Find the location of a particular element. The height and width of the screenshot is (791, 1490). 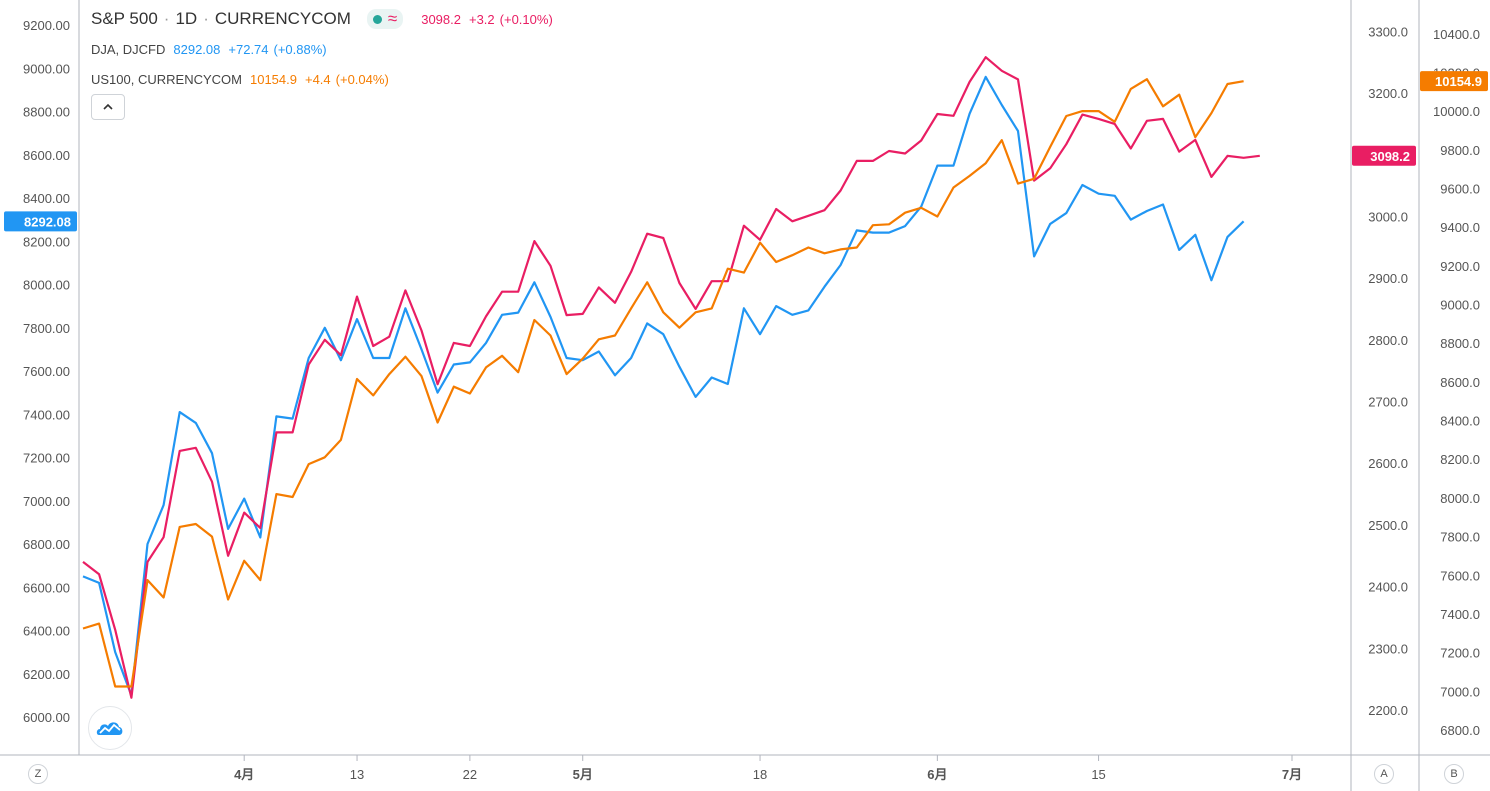

legend-series2-price: 8292.08 is located at coordinates (197, 49).